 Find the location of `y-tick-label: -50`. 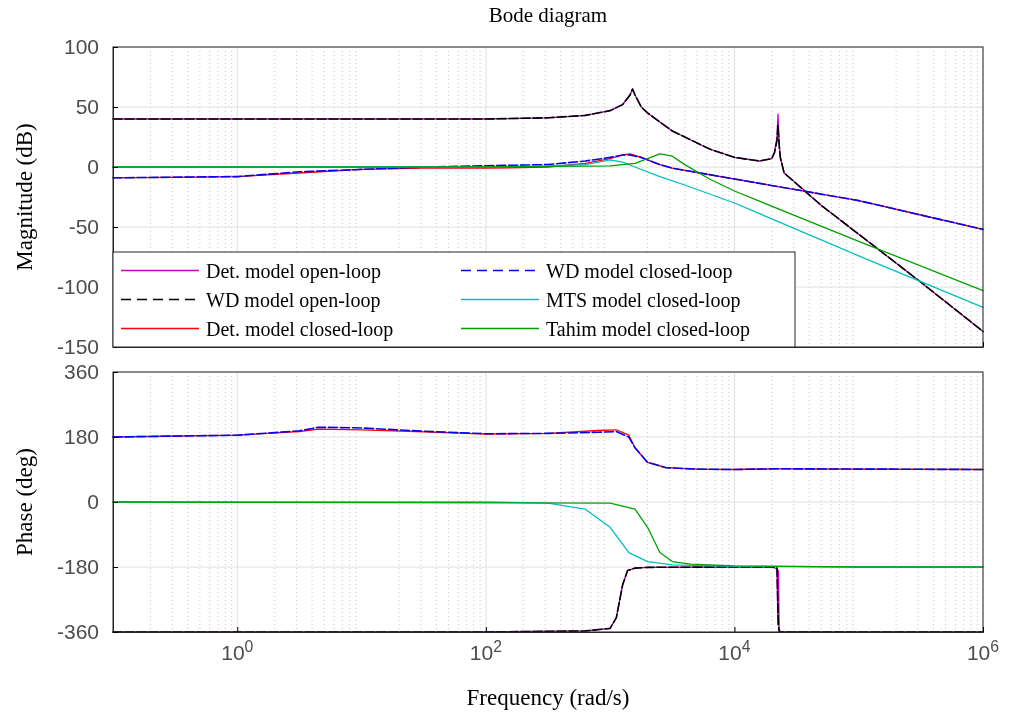

y-tick-label: -50 is located at coordinates (83, 227).